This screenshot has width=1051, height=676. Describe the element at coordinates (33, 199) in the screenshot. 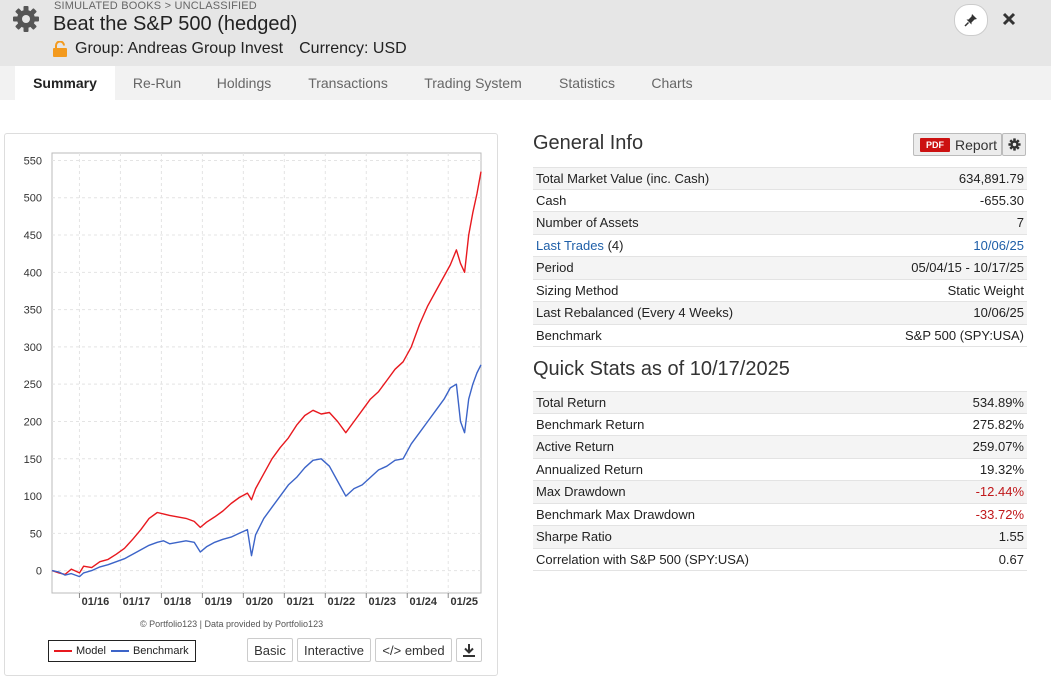

I see `y-tick-label: 500` at that location.